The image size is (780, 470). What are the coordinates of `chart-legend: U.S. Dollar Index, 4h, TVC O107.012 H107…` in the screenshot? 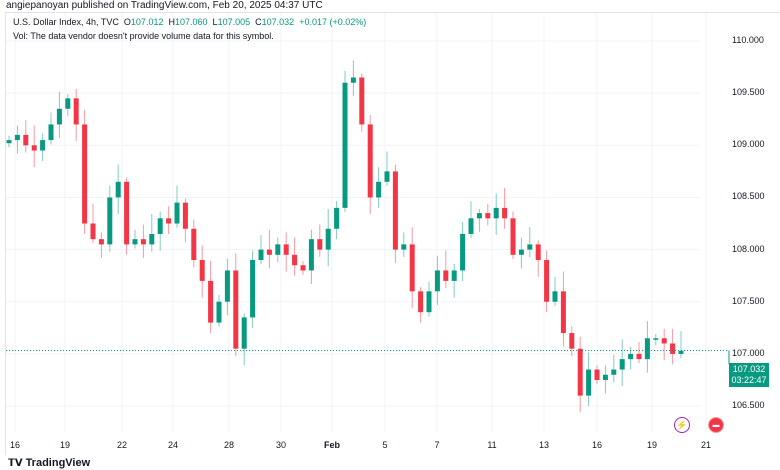 It's located at (189, 29).